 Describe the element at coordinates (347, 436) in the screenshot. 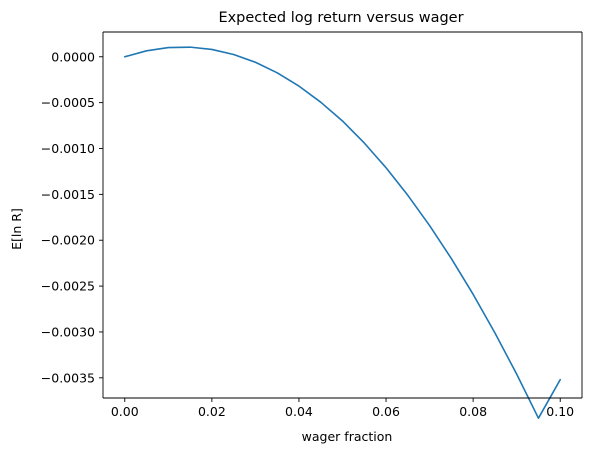

I see `x-axis-label: wager fraction` at that location.